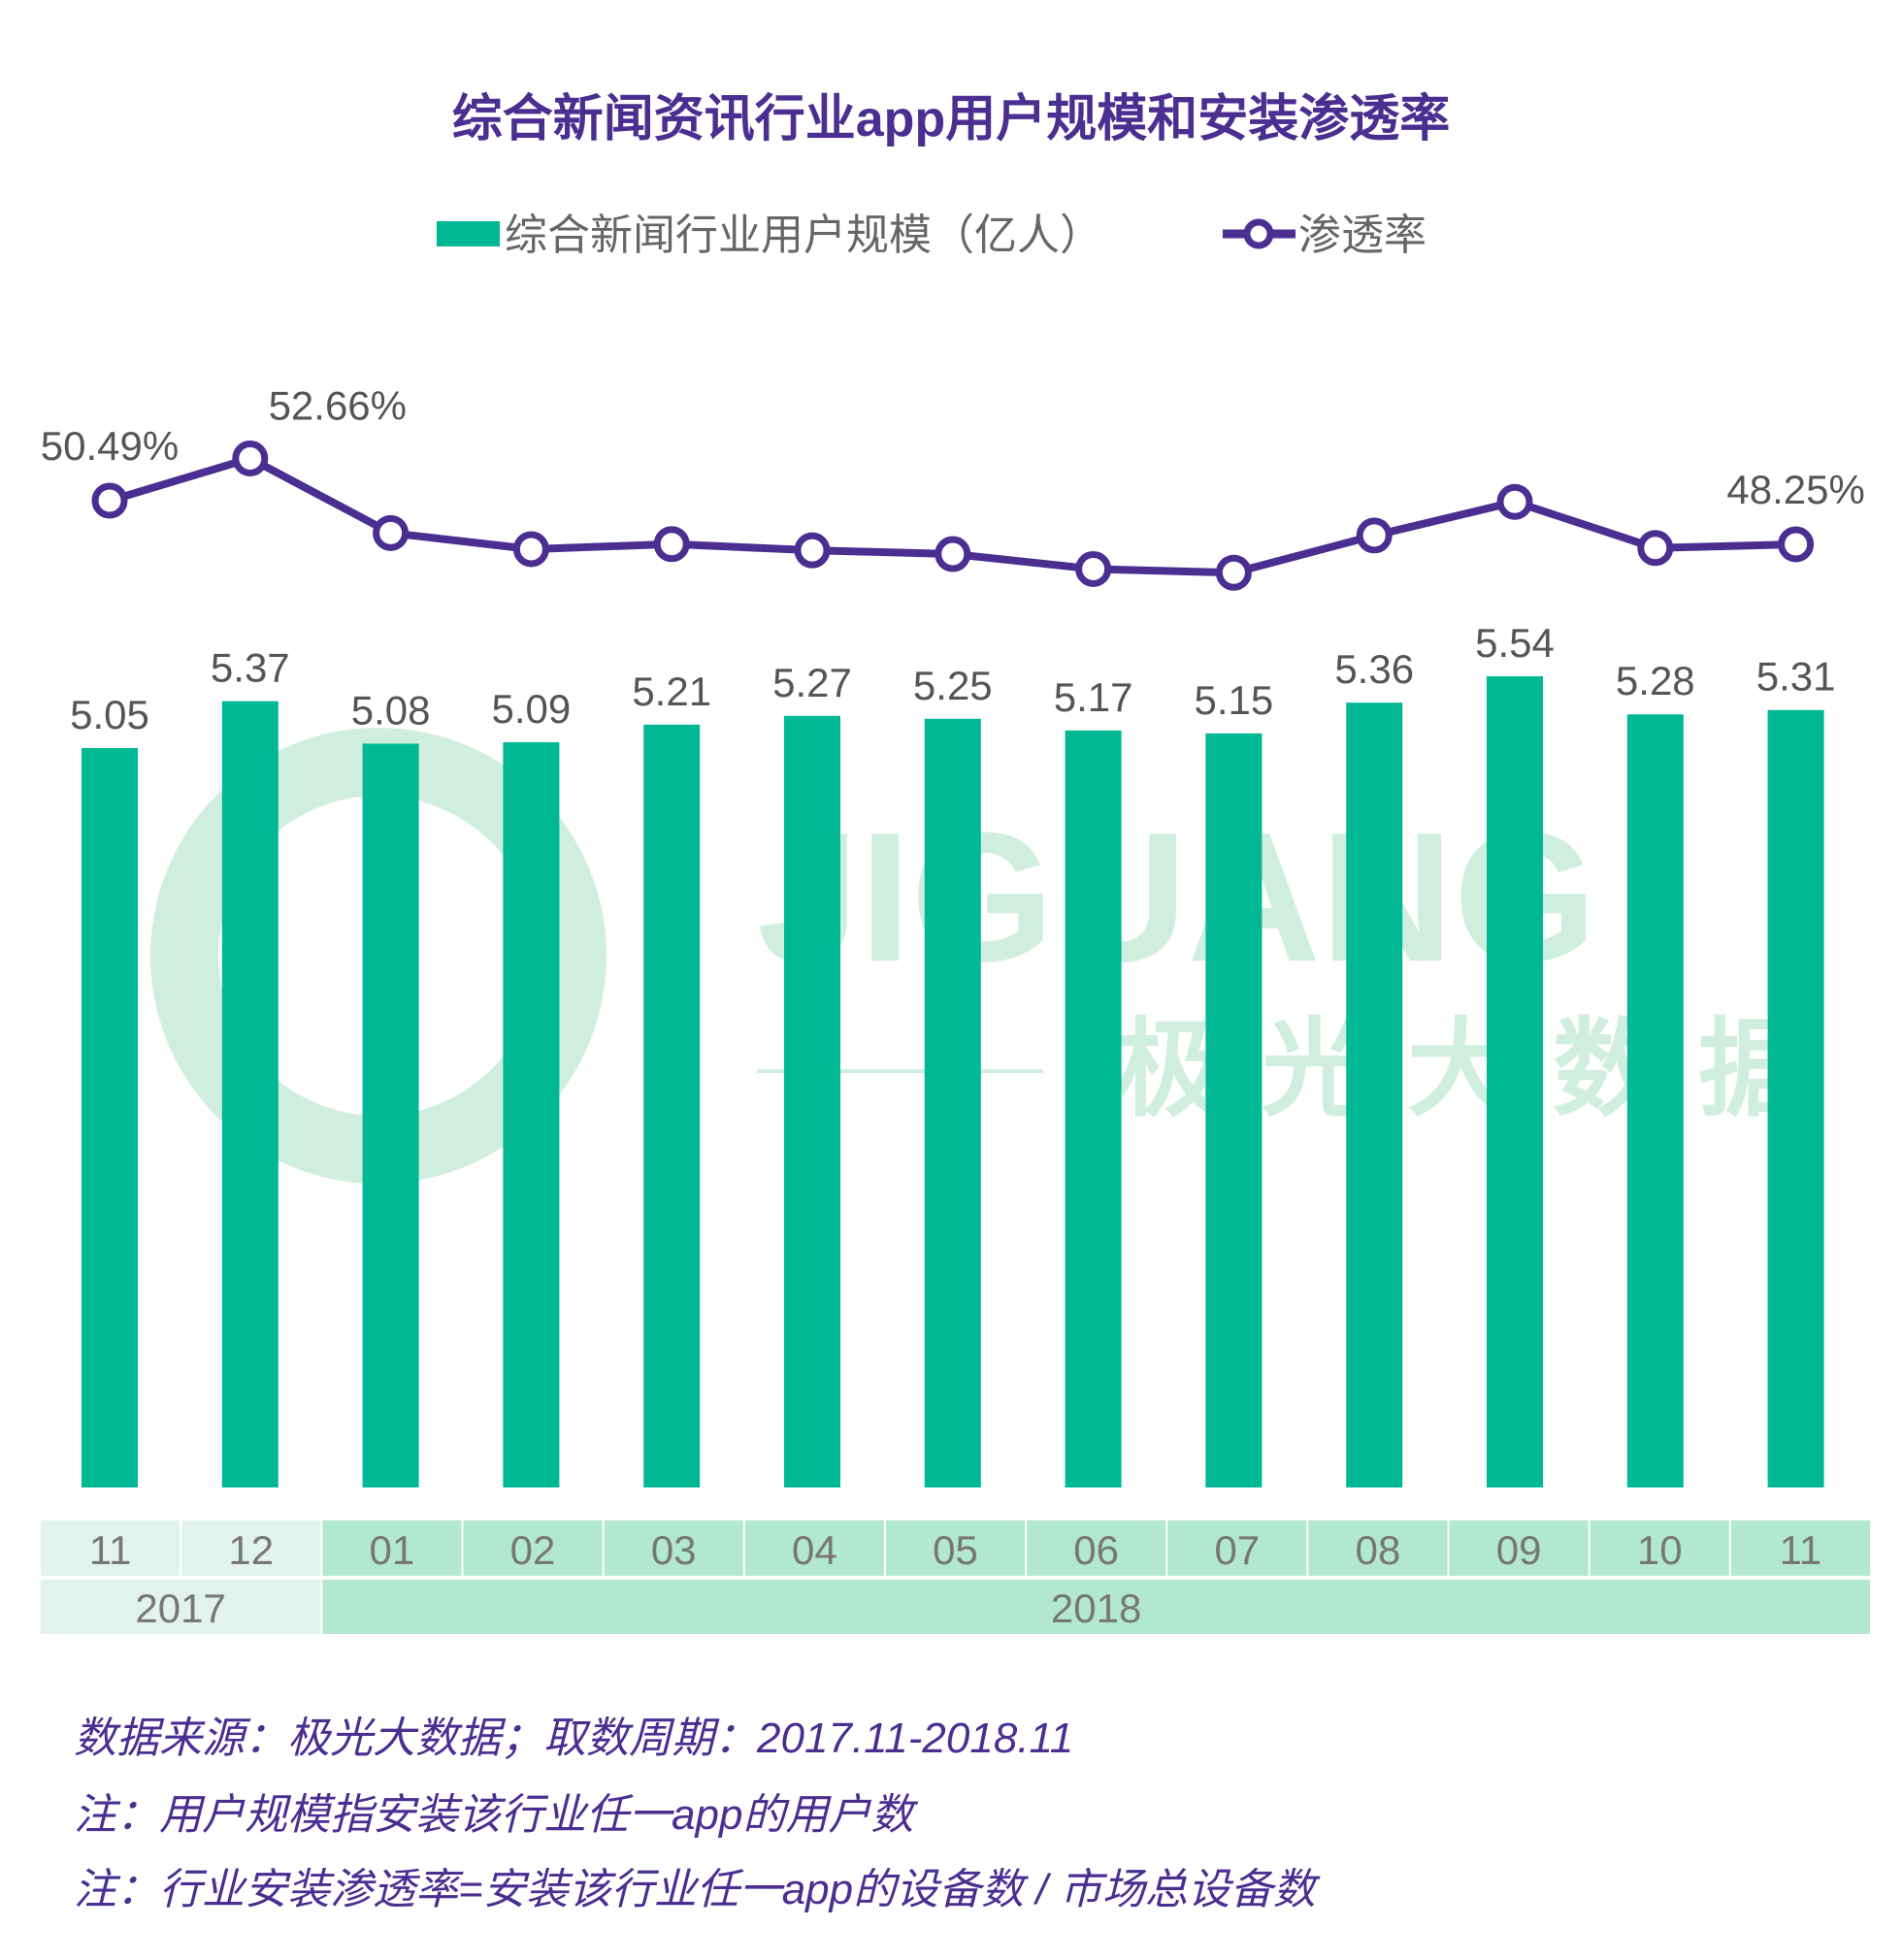  I want to click on note-source: 数据来源：极光大数据；取数周期：2017.11-2018.11, so click(573, 1738).